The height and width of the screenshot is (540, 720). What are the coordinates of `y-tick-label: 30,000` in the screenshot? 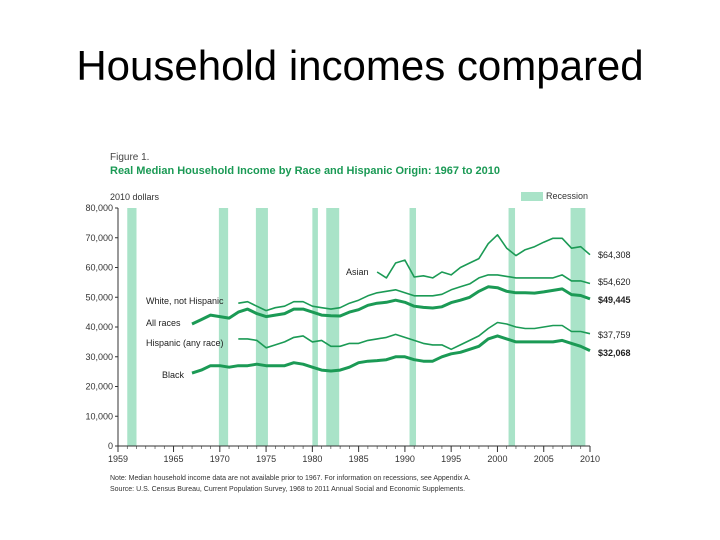 It's located at (99, 357).